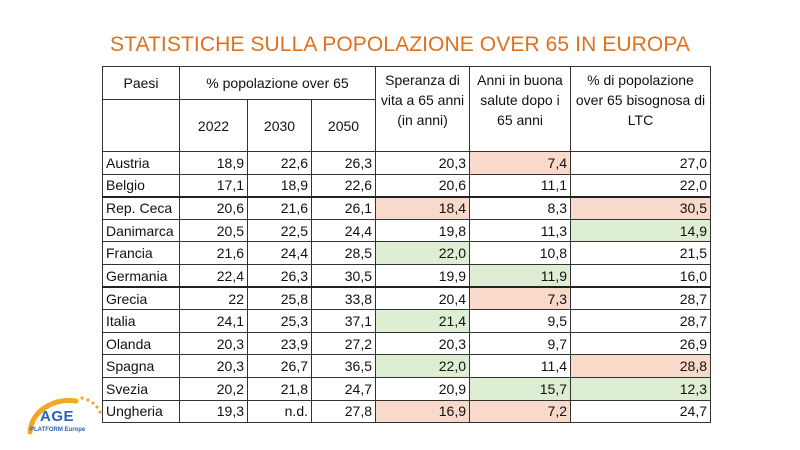  What do you see at coordinates (343, 321) in the screenshot?
I see `value-2050: 37,1` at bounding box center [343, 321].